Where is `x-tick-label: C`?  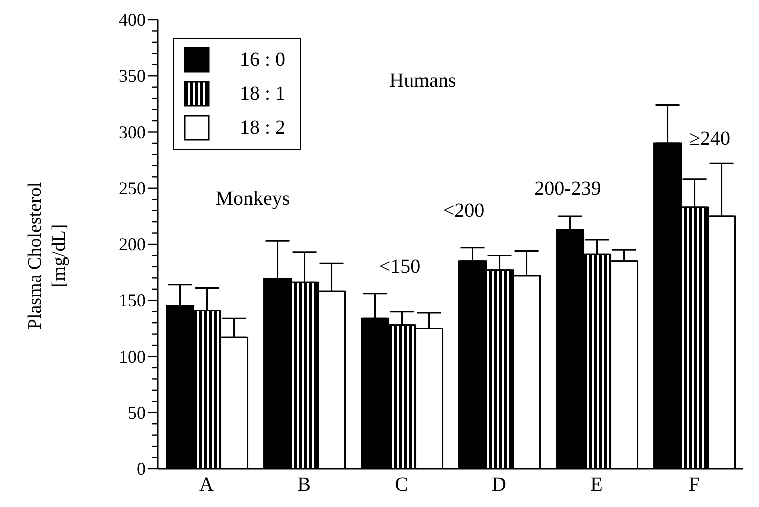
x-tick-label: C is located at coordinates (401, 485).